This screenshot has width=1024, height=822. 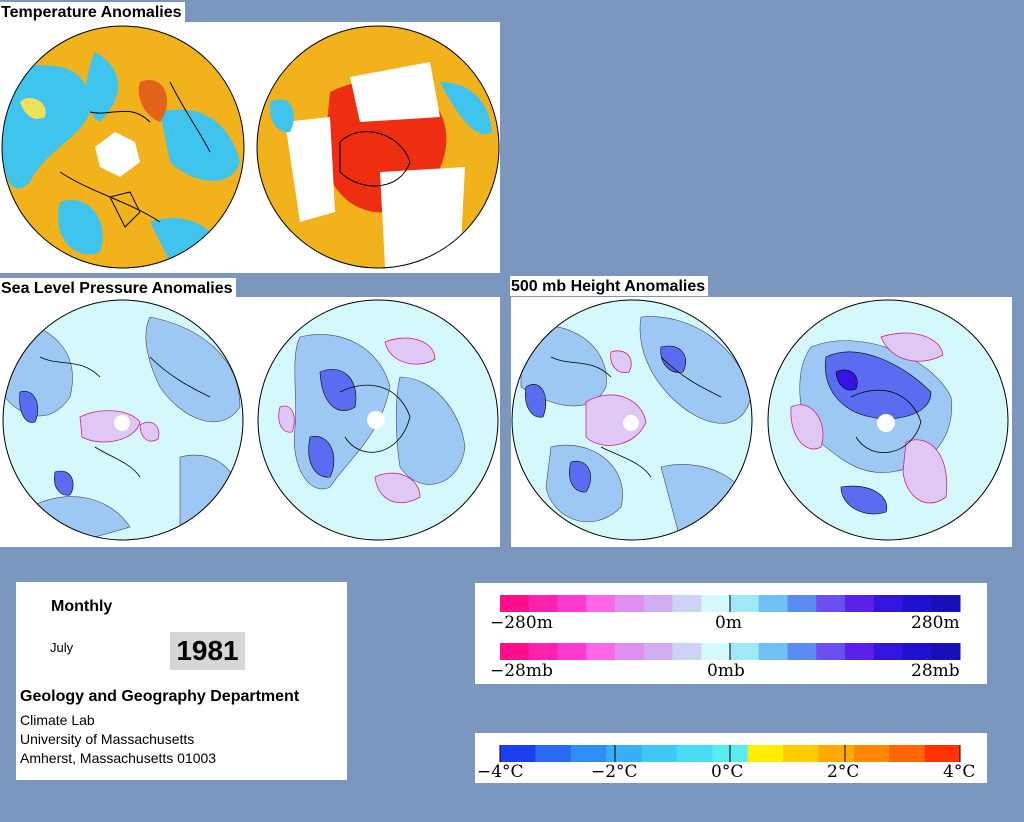 I want to click on temp-label-2: 2°C, so click(x=843, y=772).